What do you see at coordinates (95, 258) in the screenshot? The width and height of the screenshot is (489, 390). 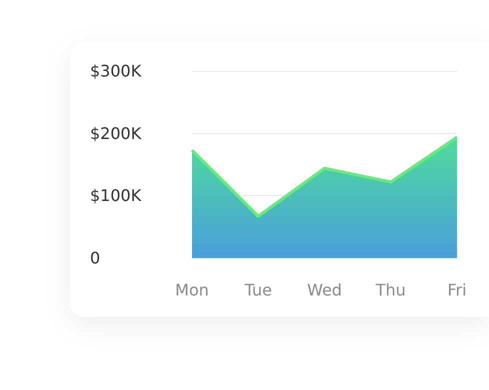 I see `y-tick-label: 0` at bounding box center [95, 258].